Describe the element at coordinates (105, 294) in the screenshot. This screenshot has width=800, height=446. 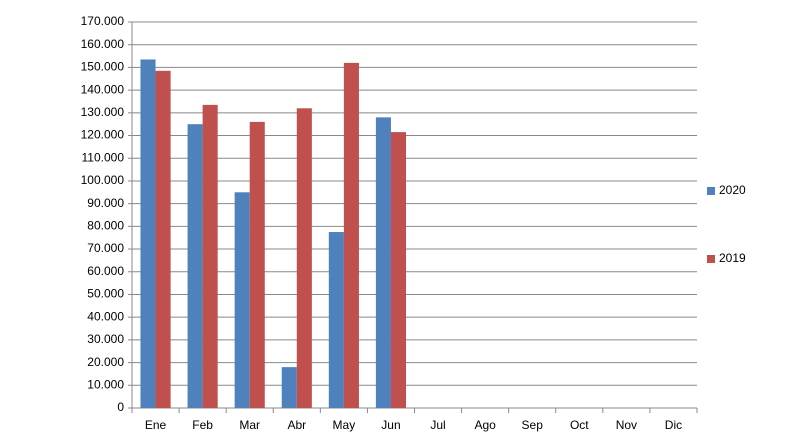
I see `y-tick-label: 50.000` at that location.